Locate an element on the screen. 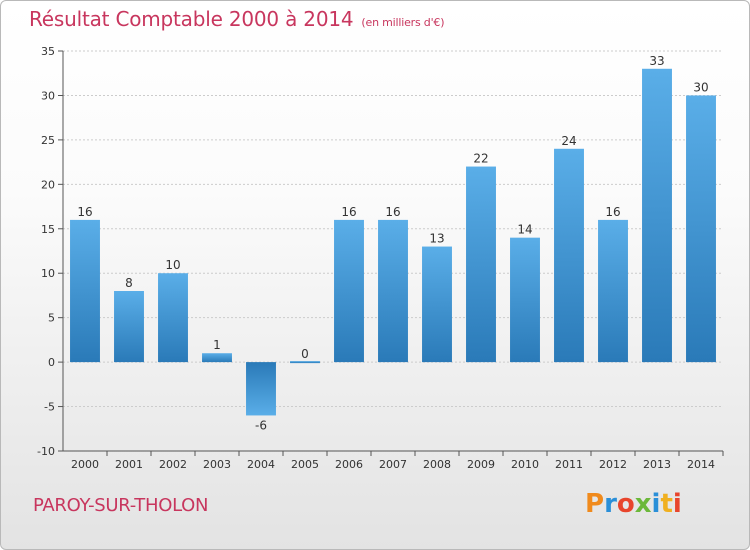 The height and width of the screenshot is (550, 750). data-label-2010: 14 is located at coordinates (524, 230).